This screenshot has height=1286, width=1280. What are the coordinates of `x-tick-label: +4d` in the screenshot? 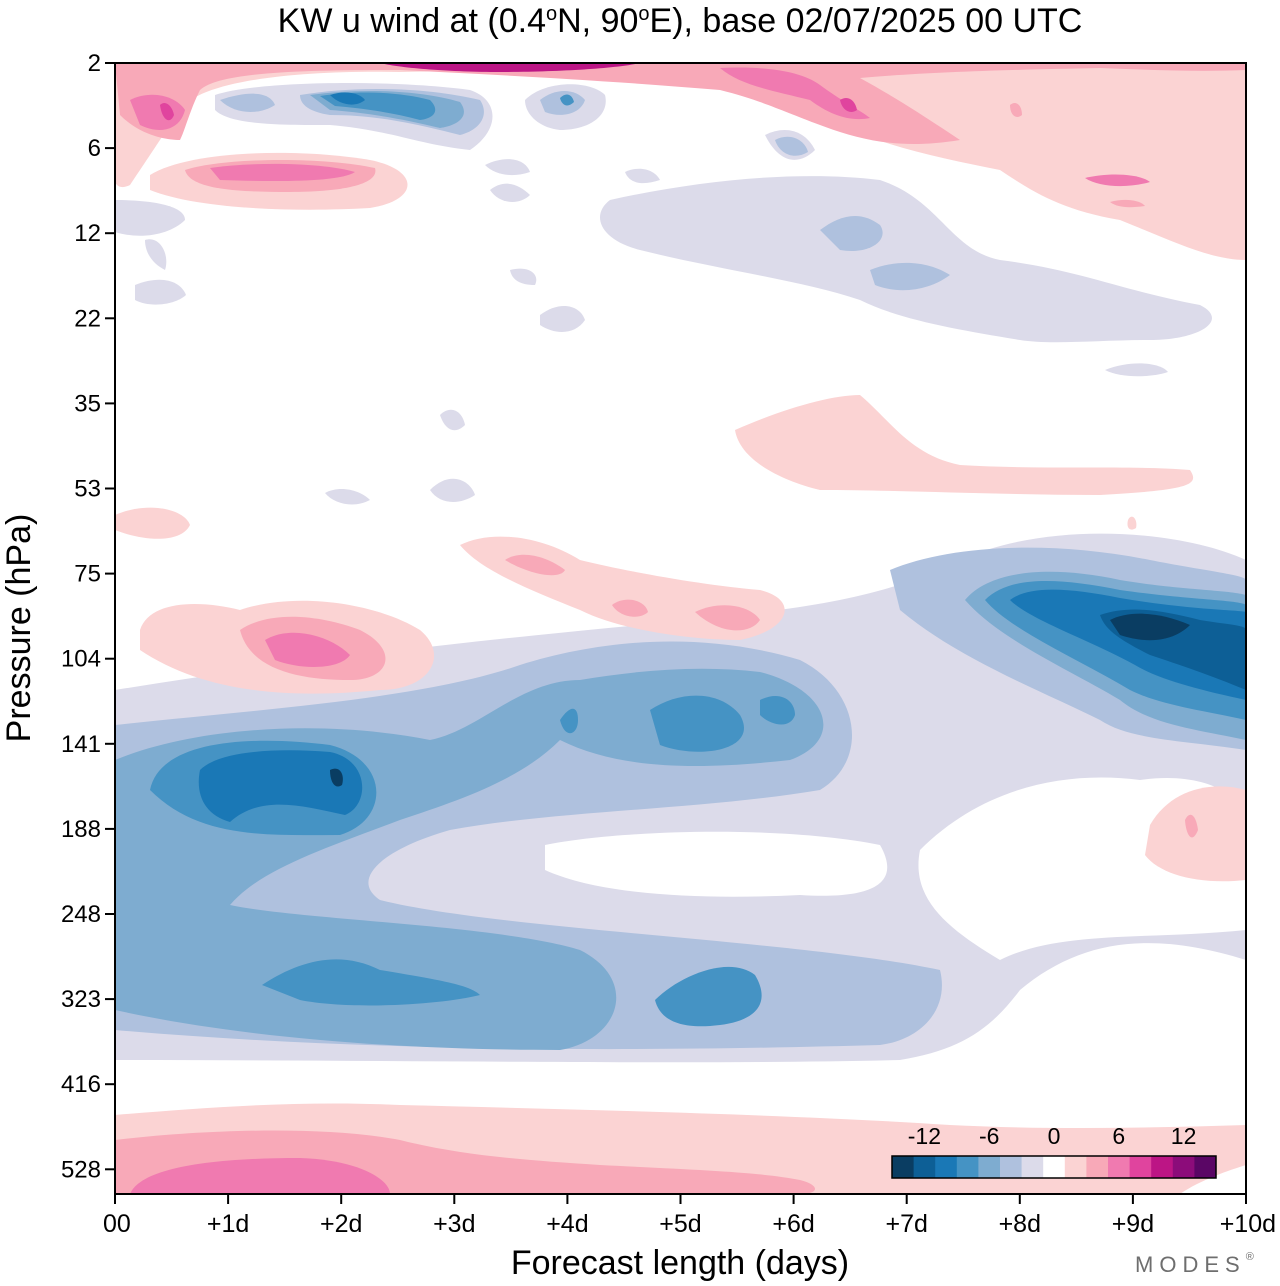 It's located at (567, 1224).